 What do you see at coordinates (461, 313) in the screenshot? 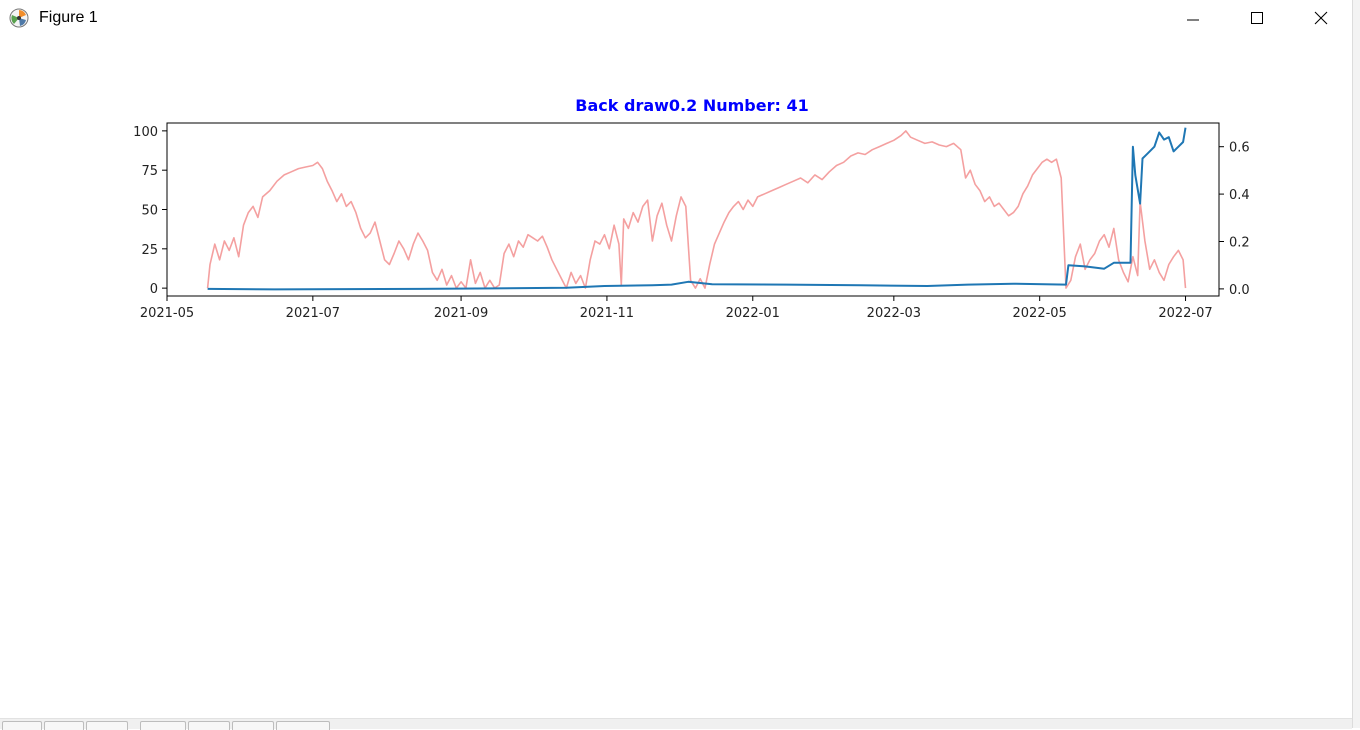
I see `x-tick-label: 2021-09` at bounding box center [461, 313].